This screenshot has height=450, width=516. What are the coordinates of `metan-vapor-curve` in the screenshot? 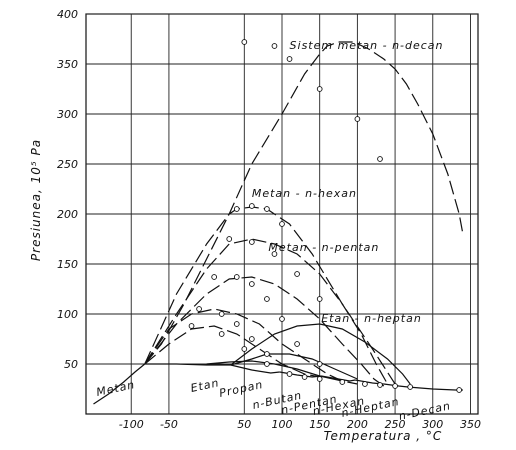 It's located at (119, 384).